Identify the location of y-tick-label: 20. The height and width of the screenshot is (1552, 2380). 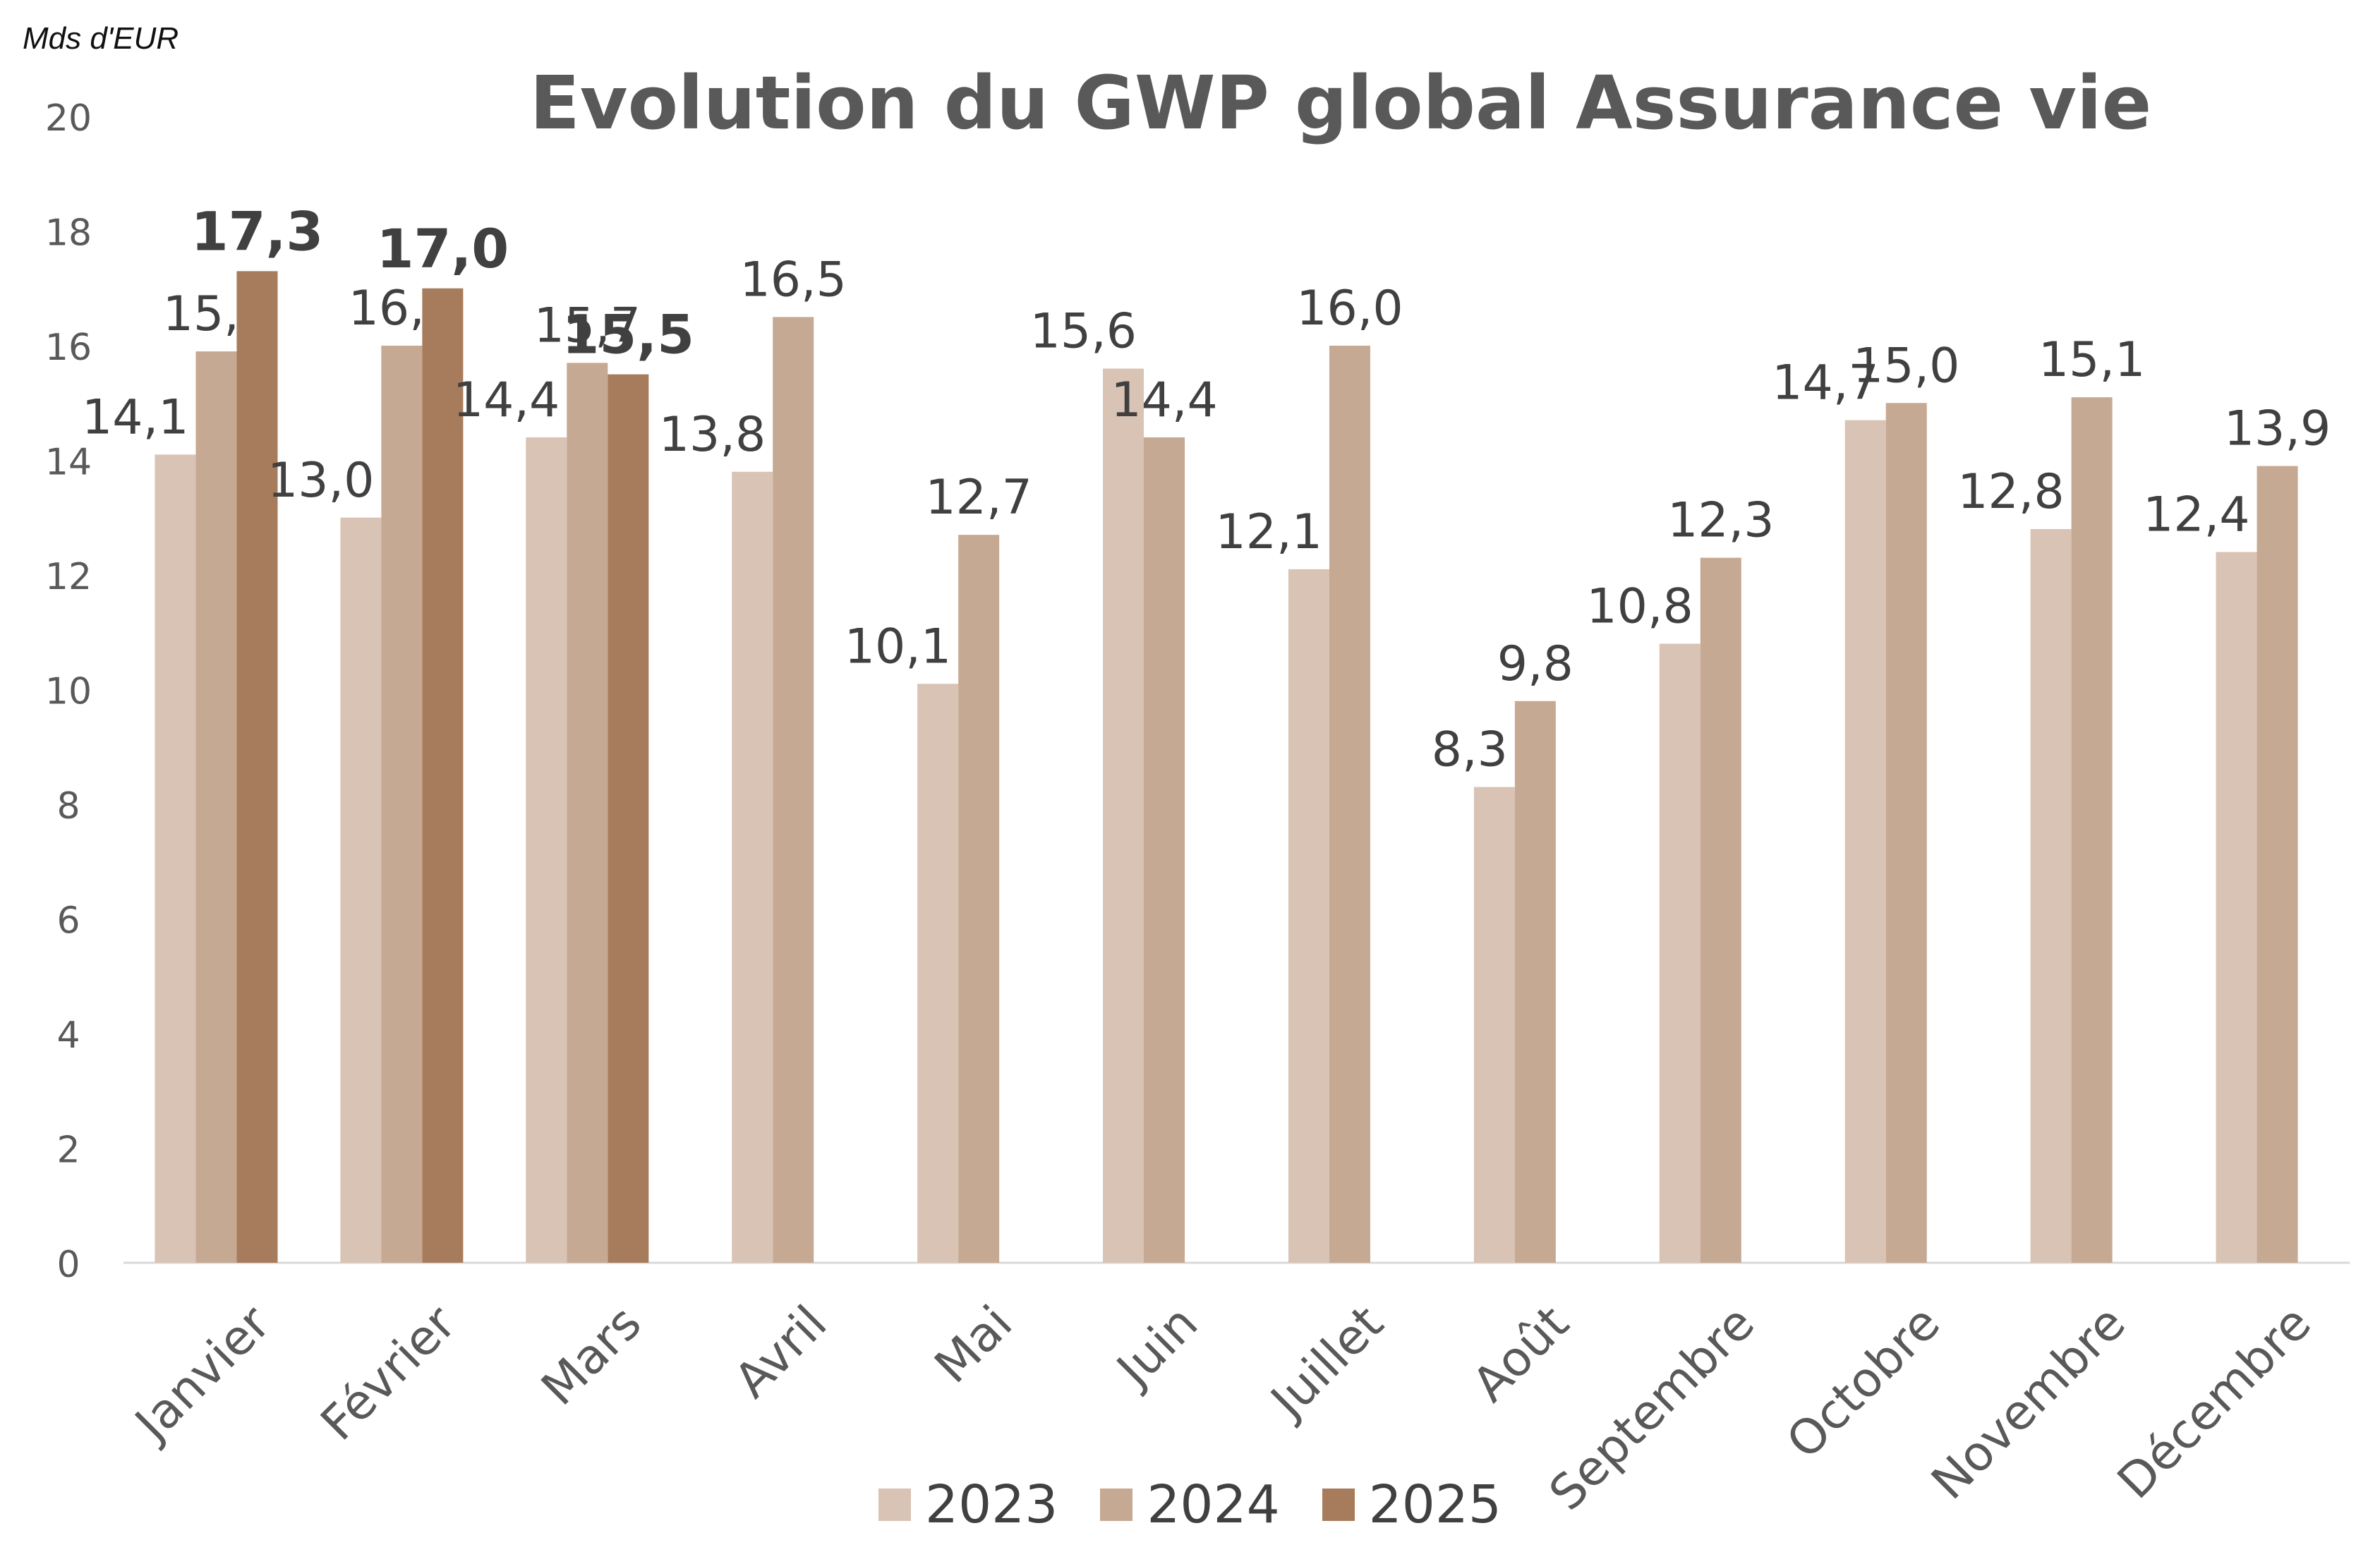
(69, 119).